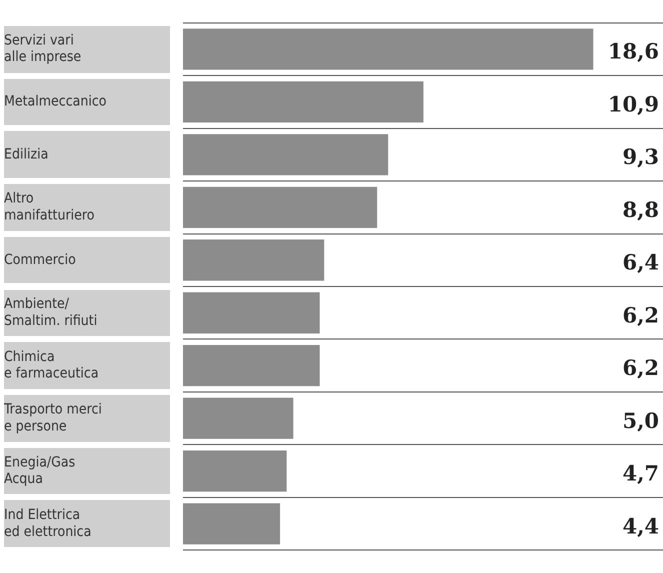 This screenshot has width=663, height=573. What do you see at coordinates (640, 157) in the screenshot?
I see `data-label: 9,3` at bounding box center [640, 157].